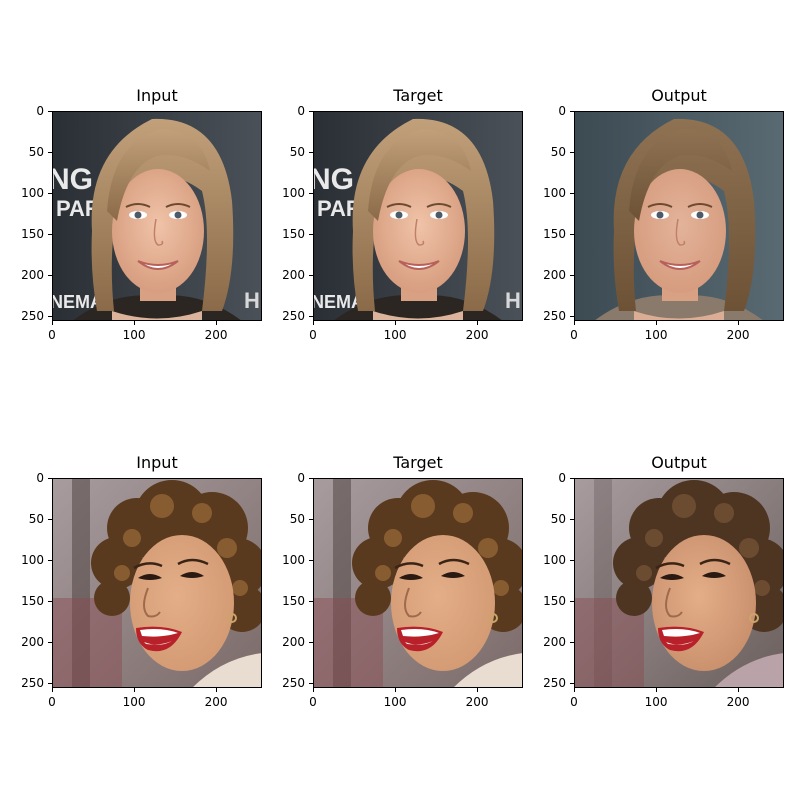 The height and width of the screenshot is (800, 800). I want to click on photo-woman-curly-laughing-input, so click(157, 583).